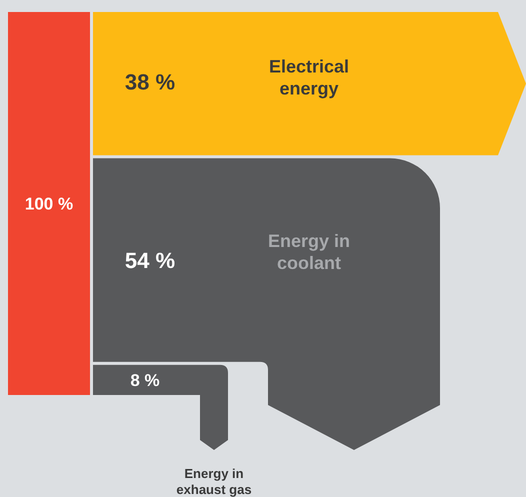 The width and height of the screenshot is (526, 497). I want to click on data-label: 54 %, so click(150, 261).